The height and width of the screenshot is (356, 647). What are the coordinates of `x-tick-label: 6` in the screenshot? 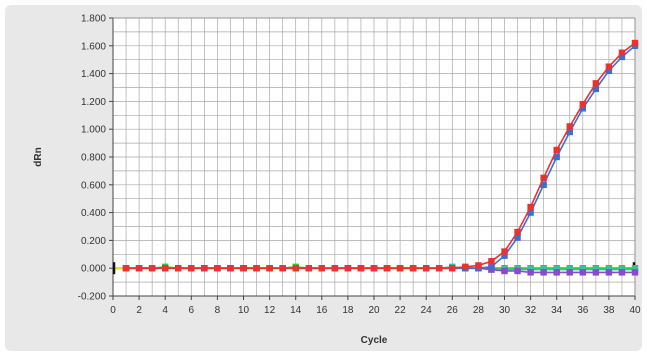 It's located at (192, 310).